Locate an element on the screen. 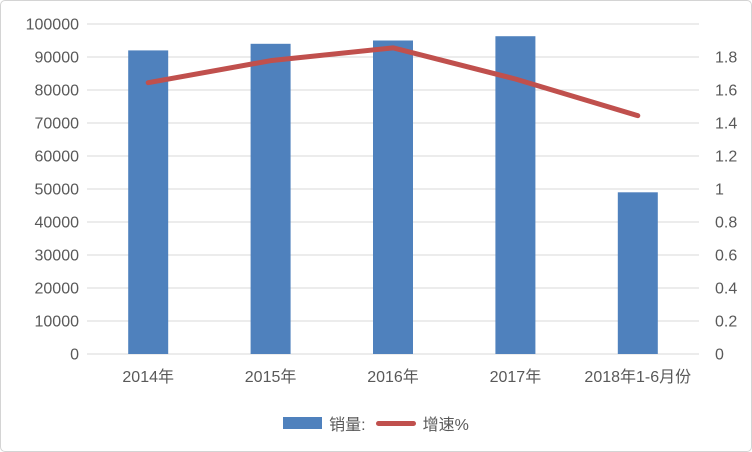 This screenshot has height=452, width=752. left-axis-tick-label: 50000 is located at coordinates (57, 190).